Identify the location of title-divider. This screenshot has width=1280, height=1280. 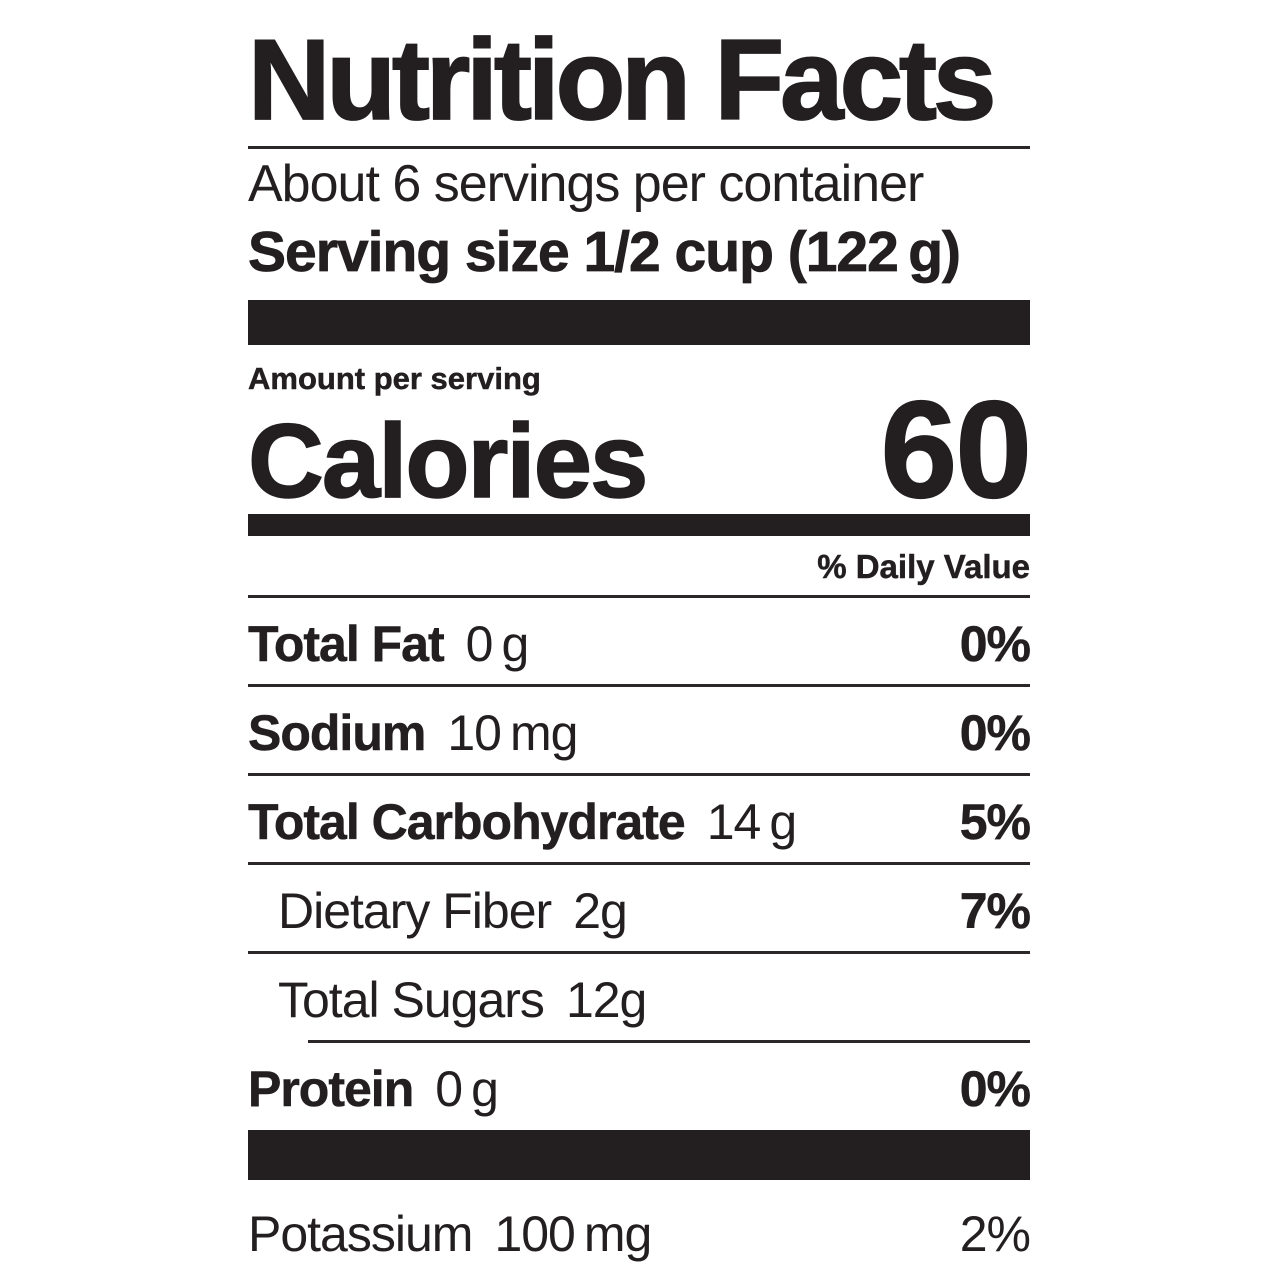
(639, 147).